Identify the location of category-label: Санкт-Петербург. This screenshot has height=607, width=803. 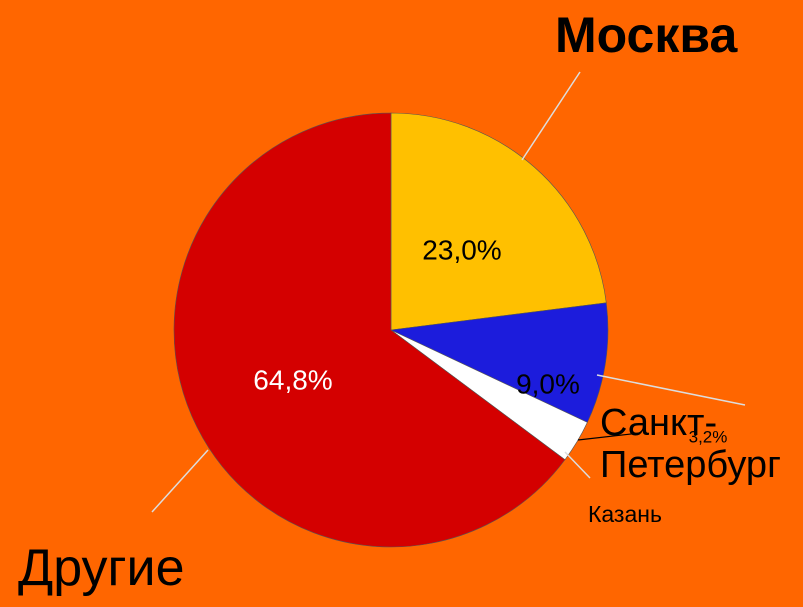
(690, 444).